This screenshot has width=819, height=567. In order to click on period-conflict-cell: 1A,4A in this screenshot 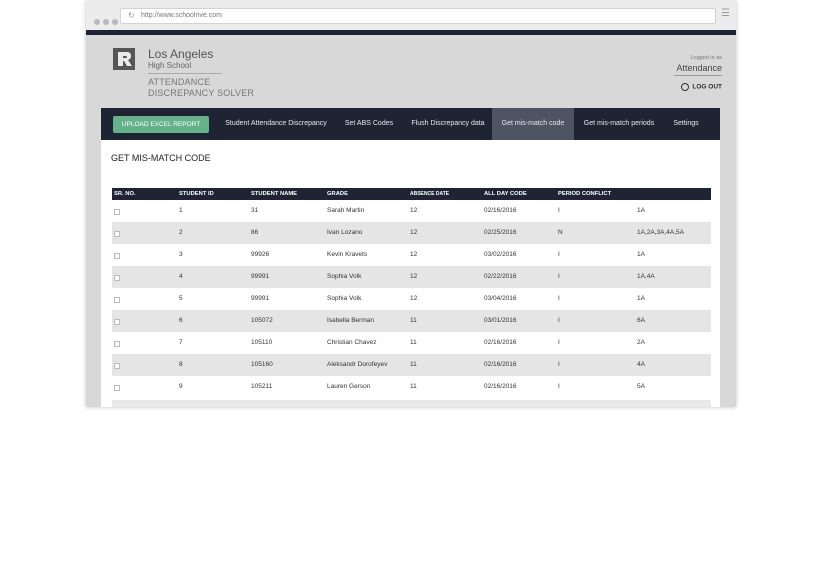, I will do `click(646, 276)`.